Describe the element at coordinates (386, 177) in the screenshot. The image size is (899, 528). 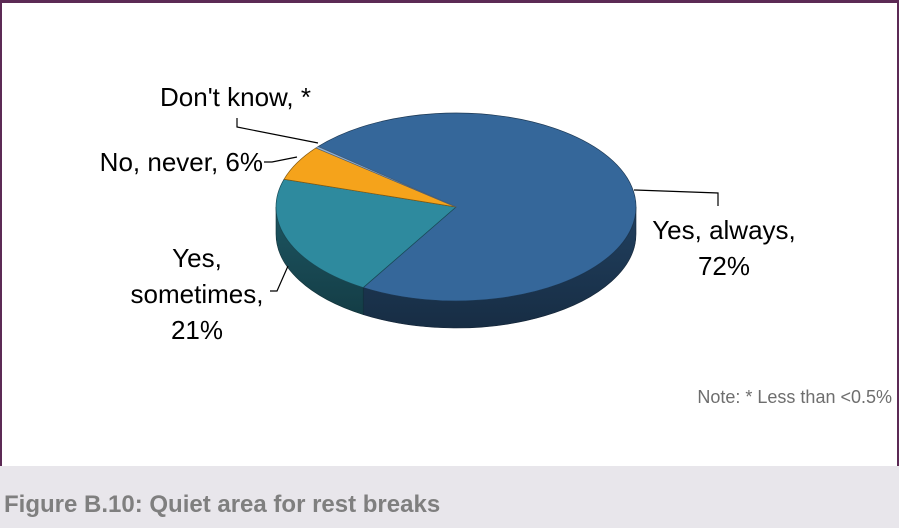
I see `pie-slice-don-t-know` at that location.